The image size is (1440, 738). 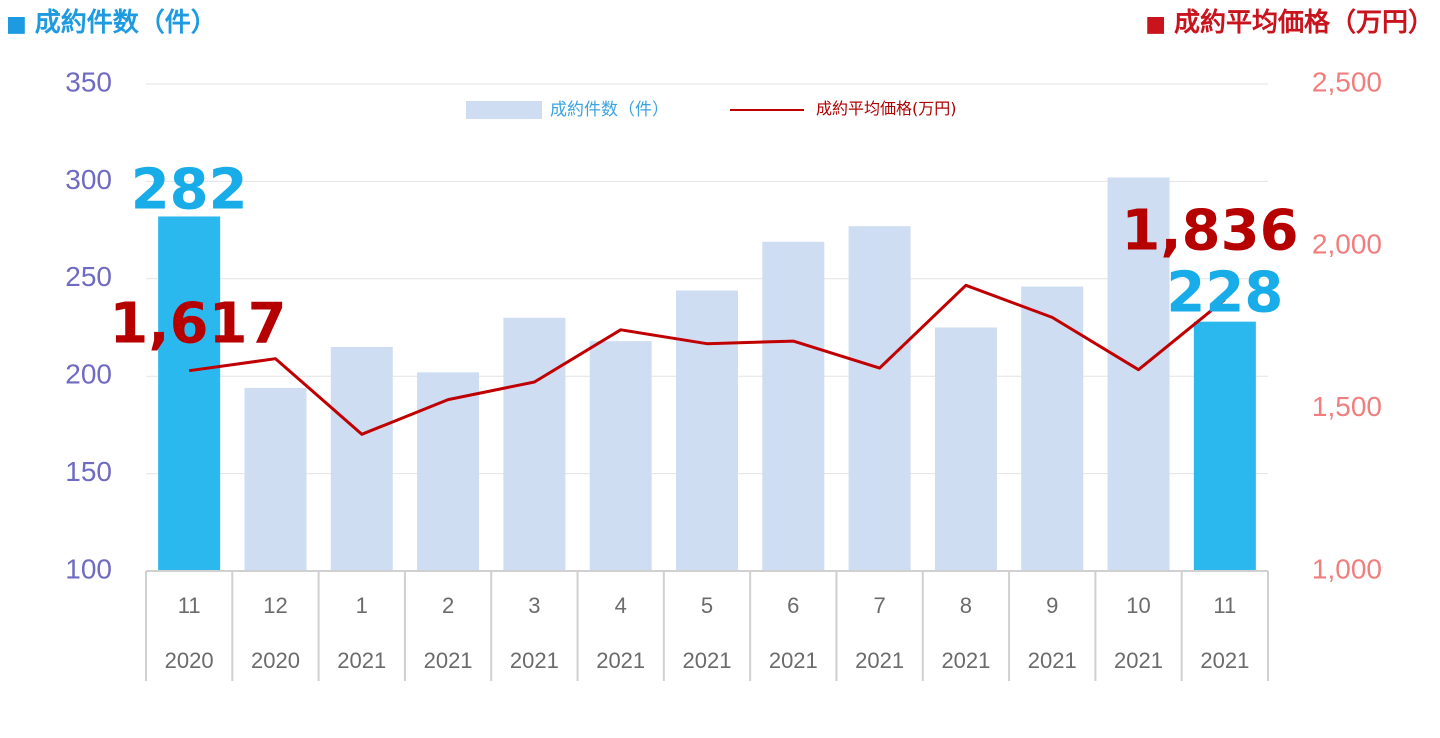 I want to click on bar-data-label-first: 282, so click(x=189, y=189).